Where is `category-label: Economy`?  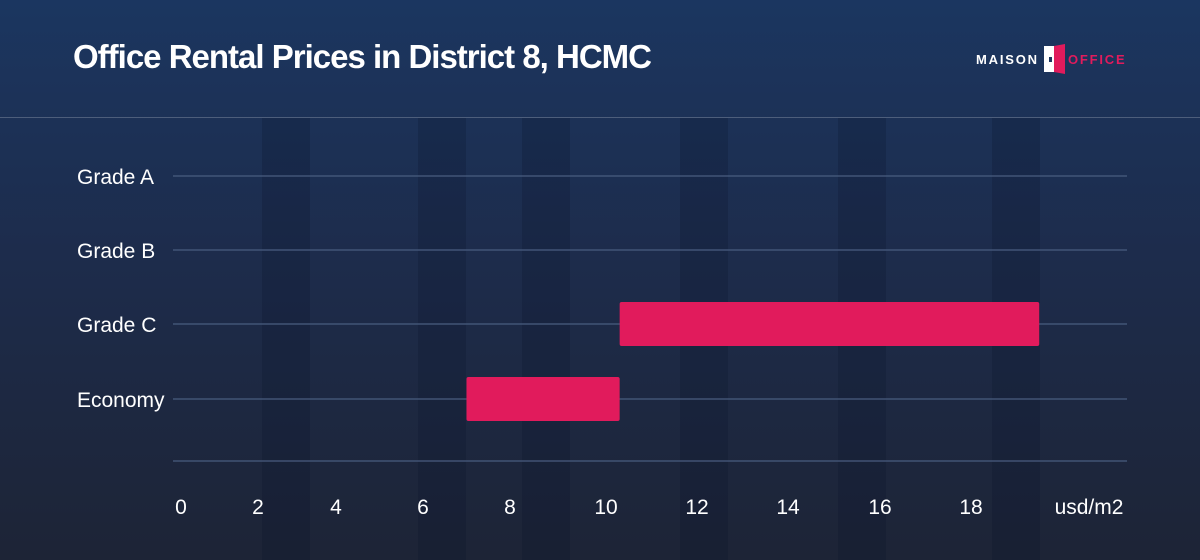 category-label: Economy is located at coordinates (121, 400).